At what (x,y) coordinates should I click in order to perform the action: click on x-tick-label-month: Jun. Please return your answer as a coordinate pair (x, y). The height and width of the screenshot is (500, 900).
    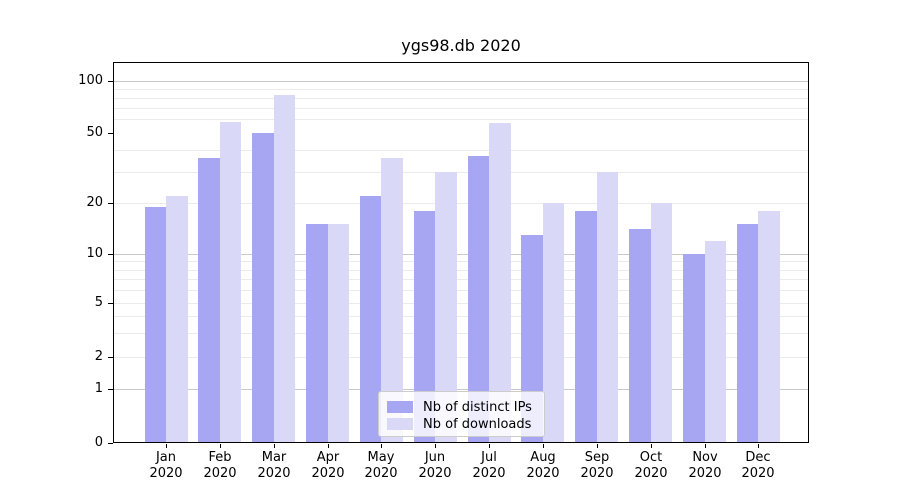
    Looking at the image, I should click on (435, 457).